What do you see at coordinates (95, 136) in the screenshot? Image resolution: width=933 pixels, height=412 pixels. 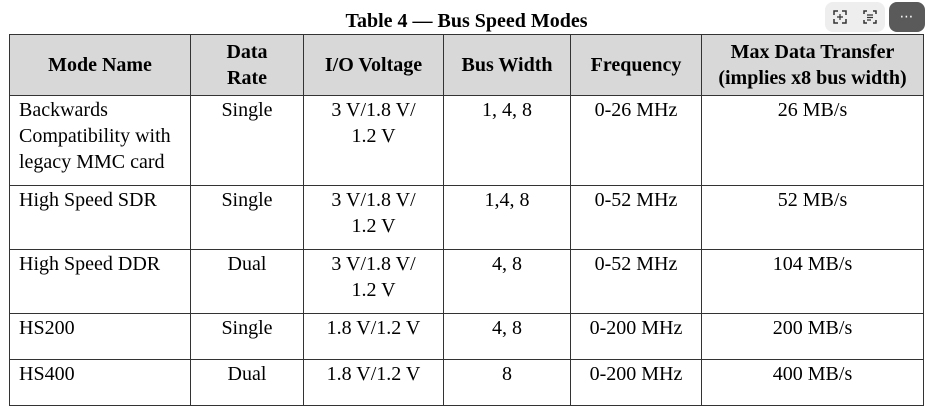 I see `cell-text: Compatibility with` at bounding box center [95, 136].